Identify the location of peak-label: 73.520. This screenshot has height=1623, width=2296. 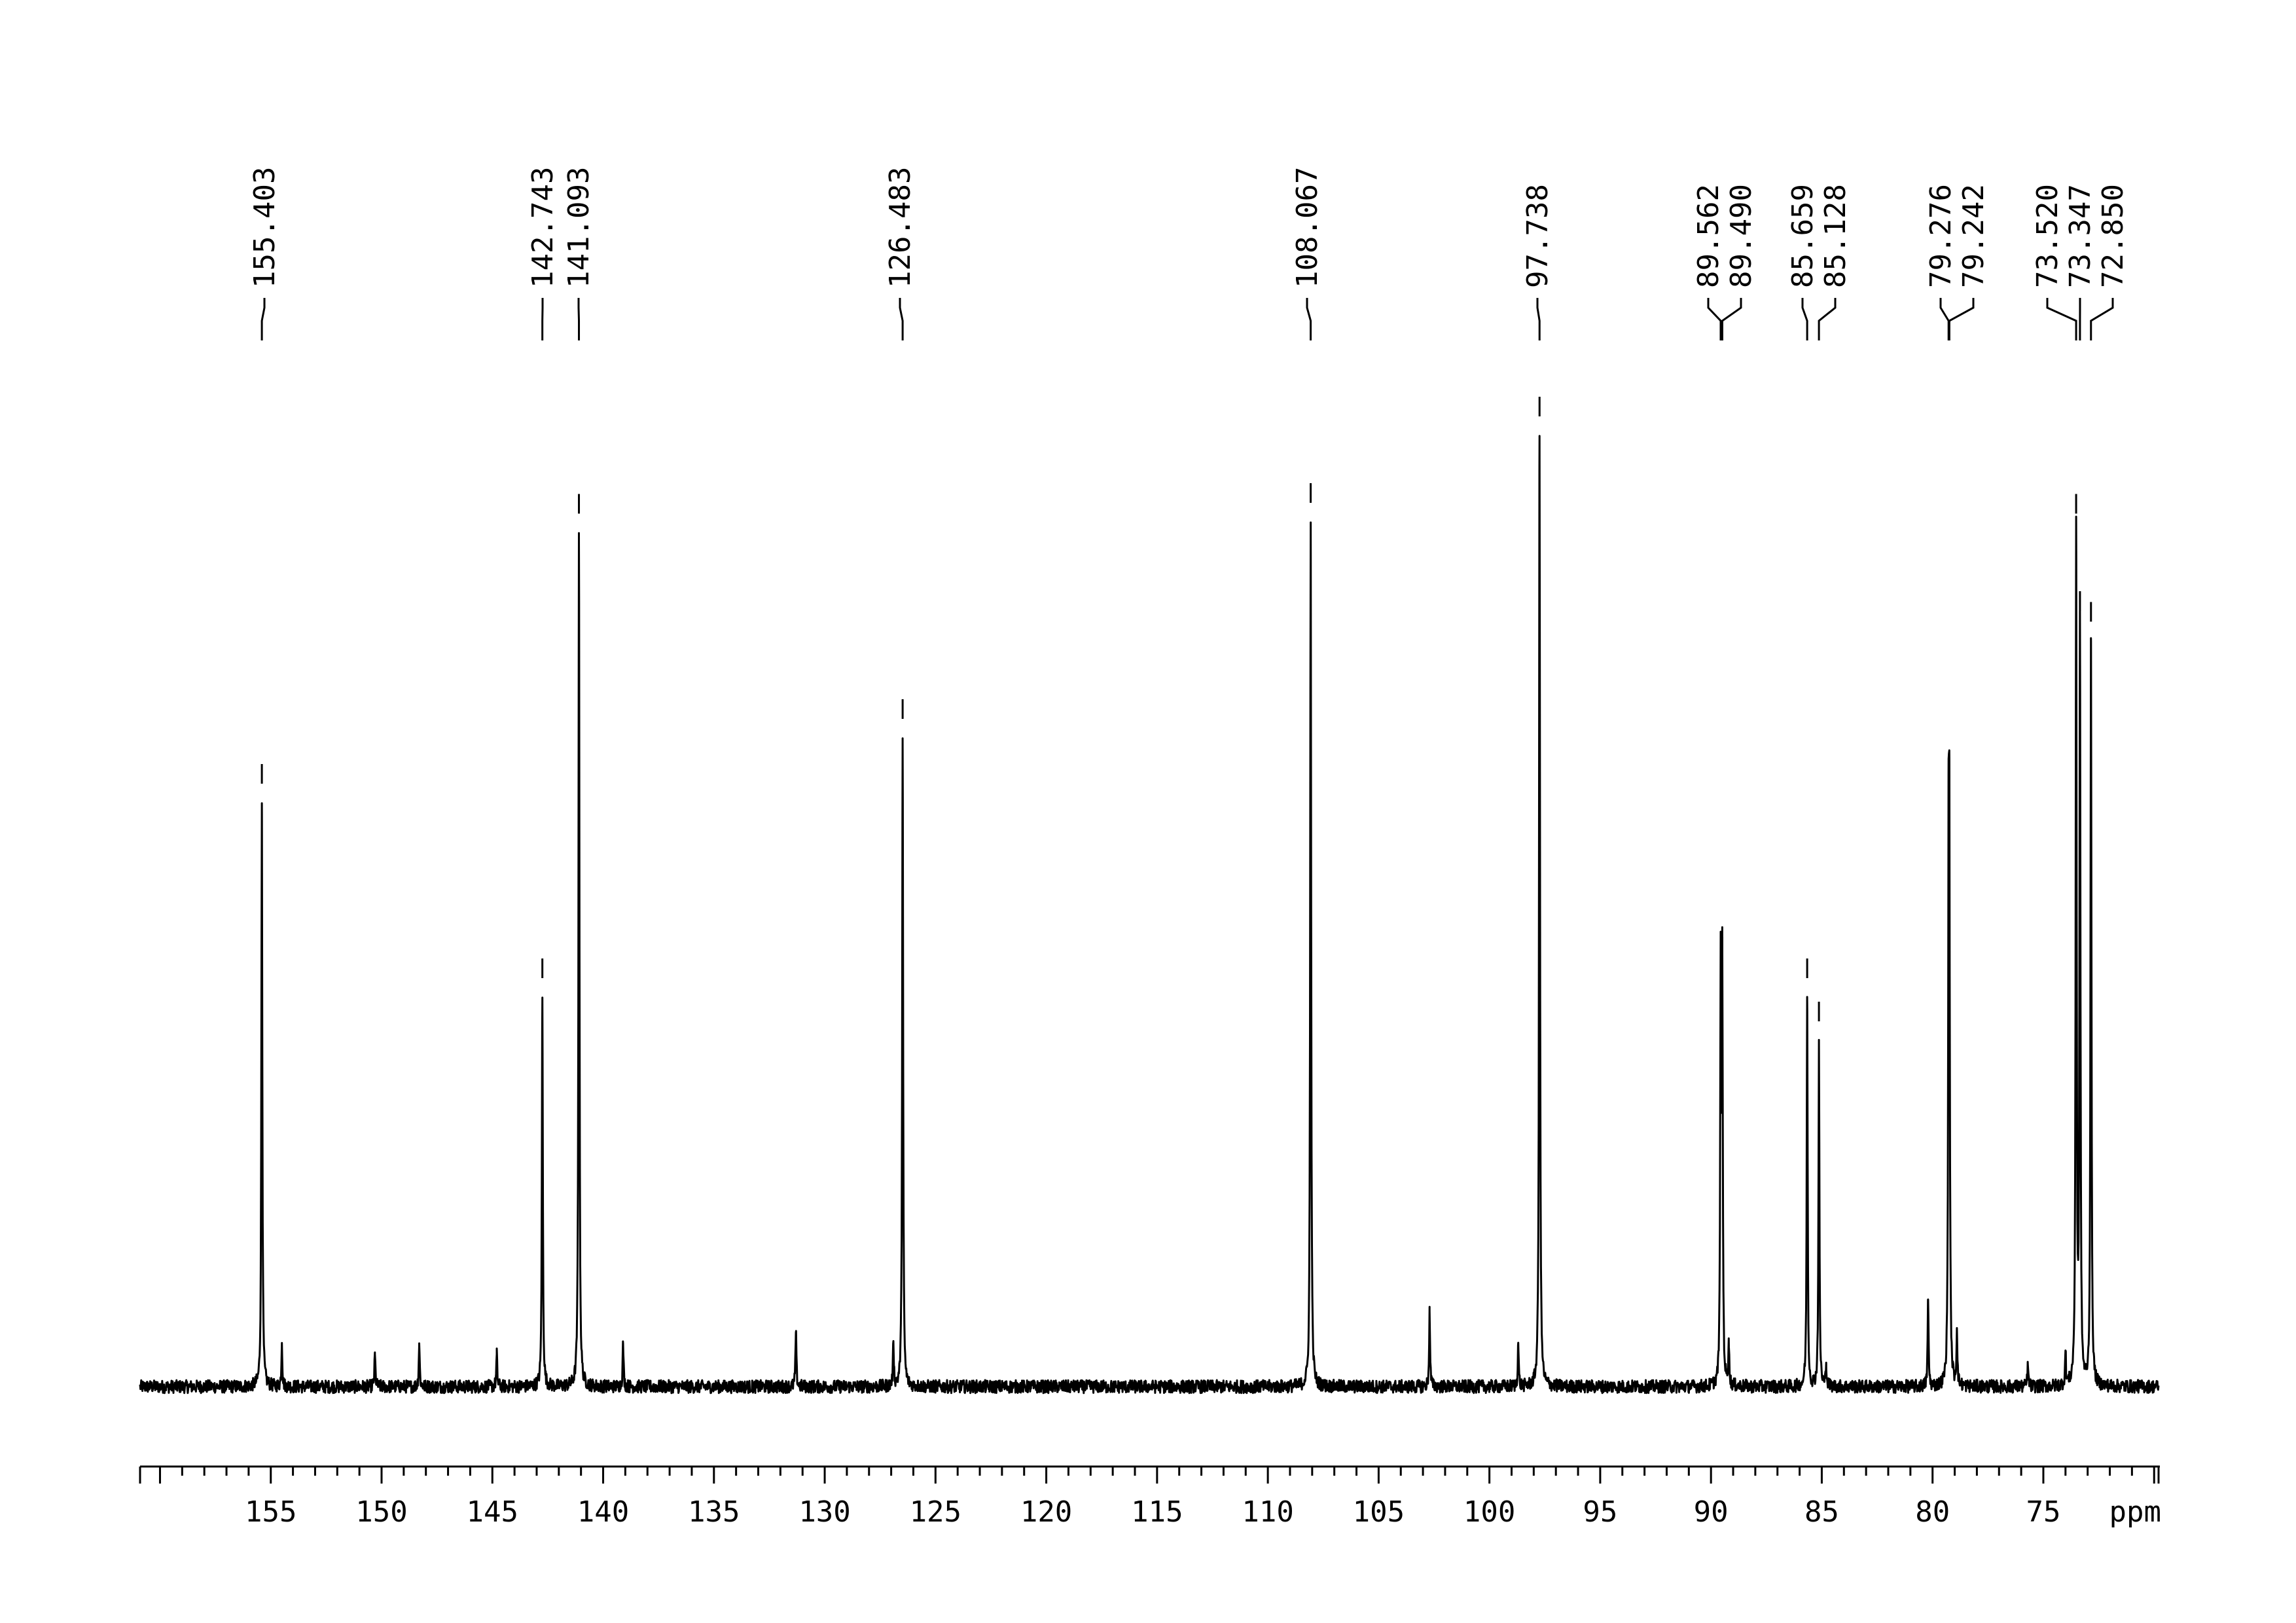
(2054, 262).